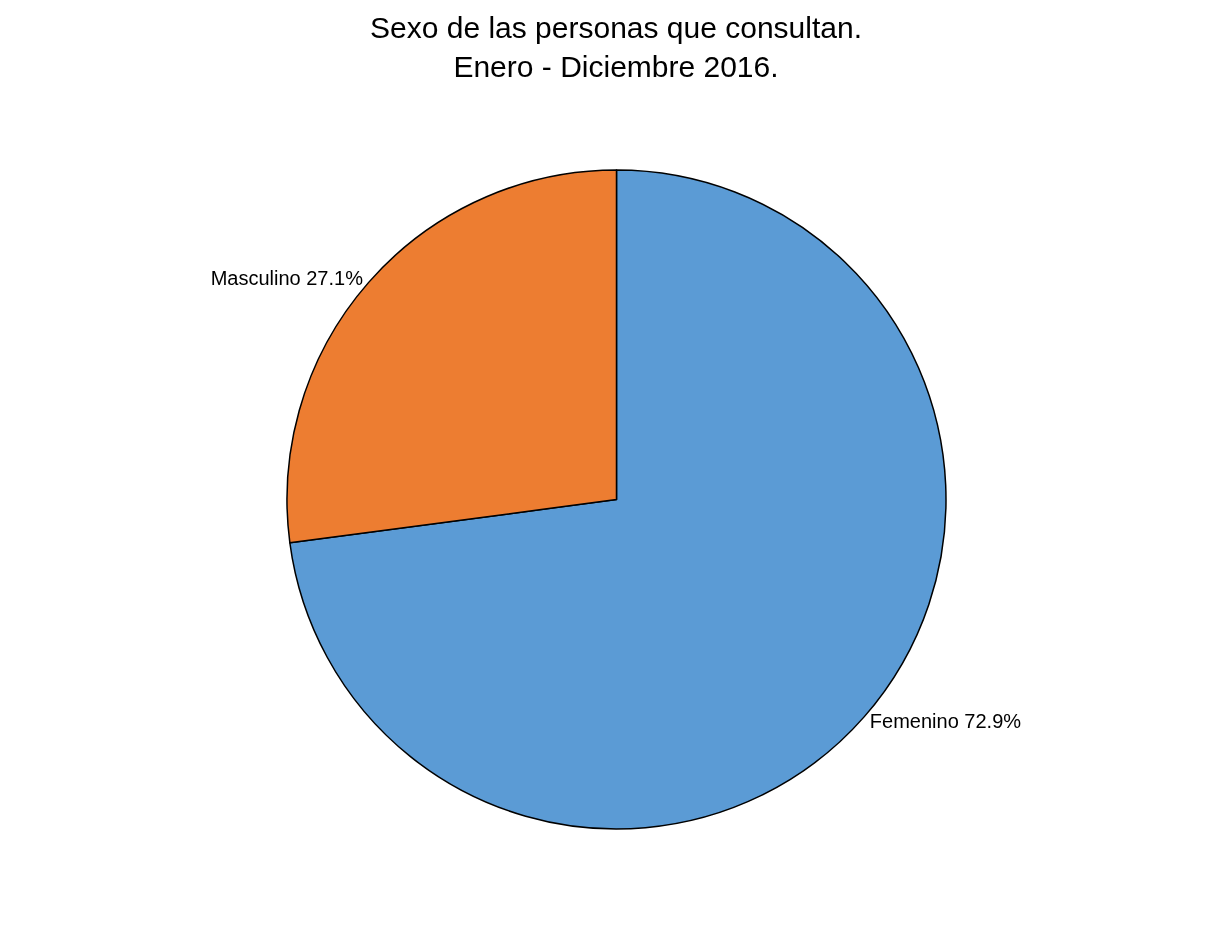 The image size is (1232, 949). Describe the element at coordinates (616, 46) in the screenshot. I see `chart-title: Sexo de las personas que consultan. Enero - Diciembre 2016.` at that location.